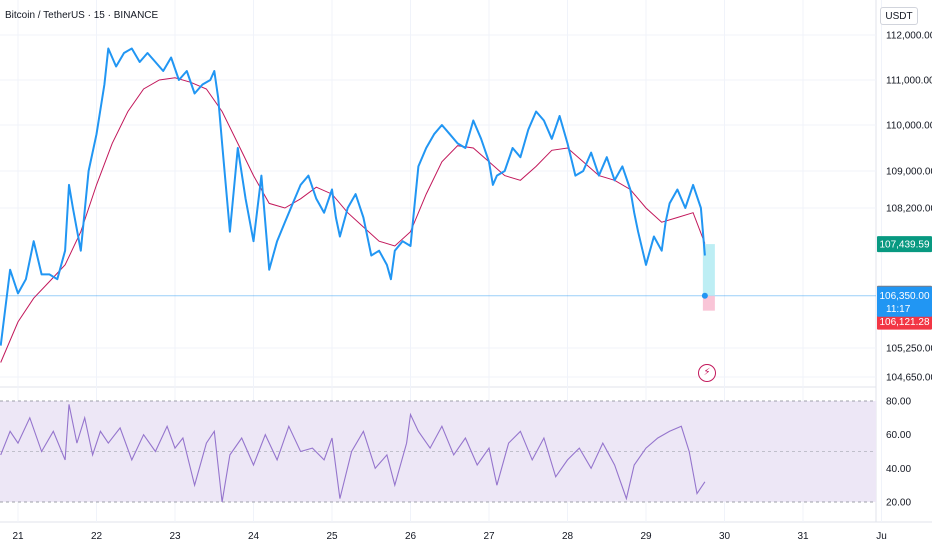 The image size is (932, 555). What do you see at coordinates (704, 295) in the screenshot?
I see `last-price-dot` at bounding box center [704, 295].